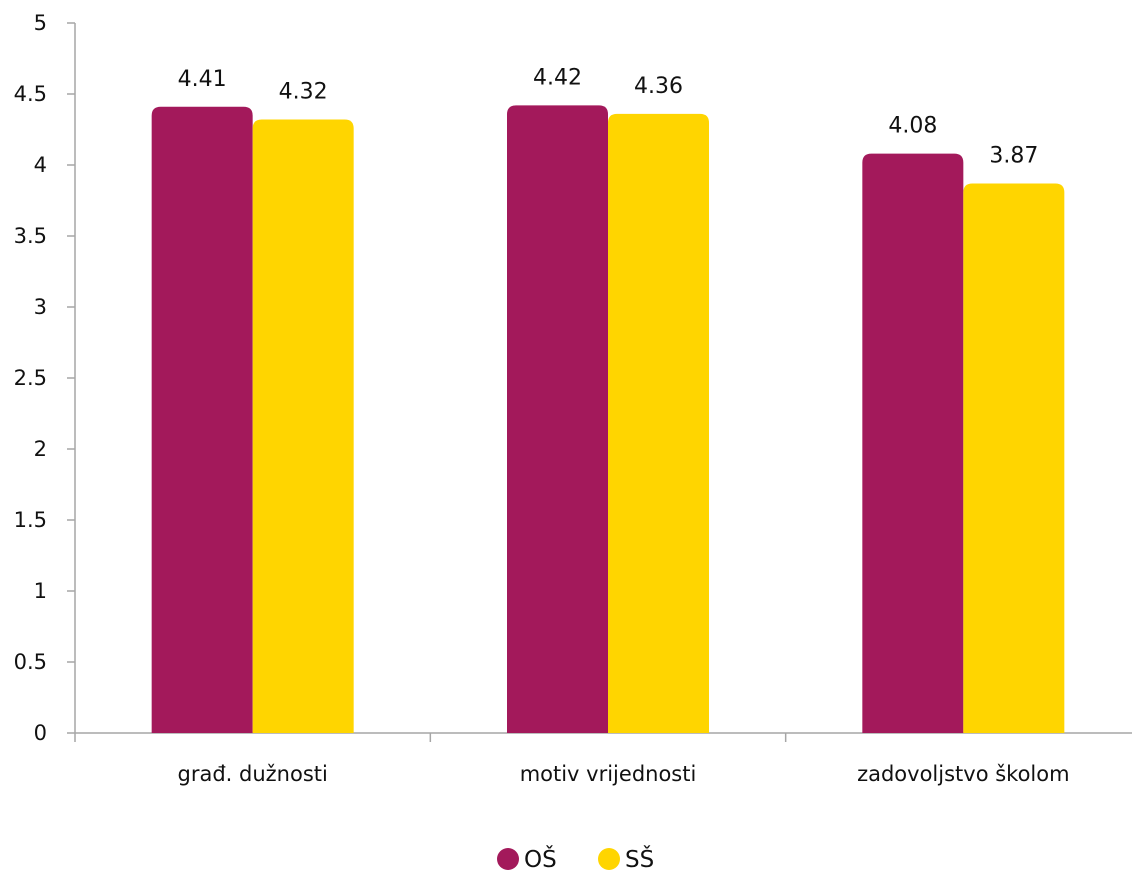  I want to click on legend-label: SŠ, so click(639, 857).